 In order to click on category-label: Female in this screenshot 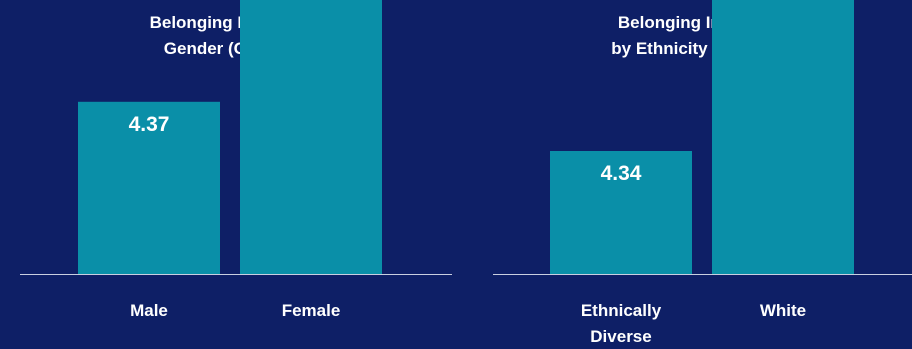, I will do `click(311, 310)`.